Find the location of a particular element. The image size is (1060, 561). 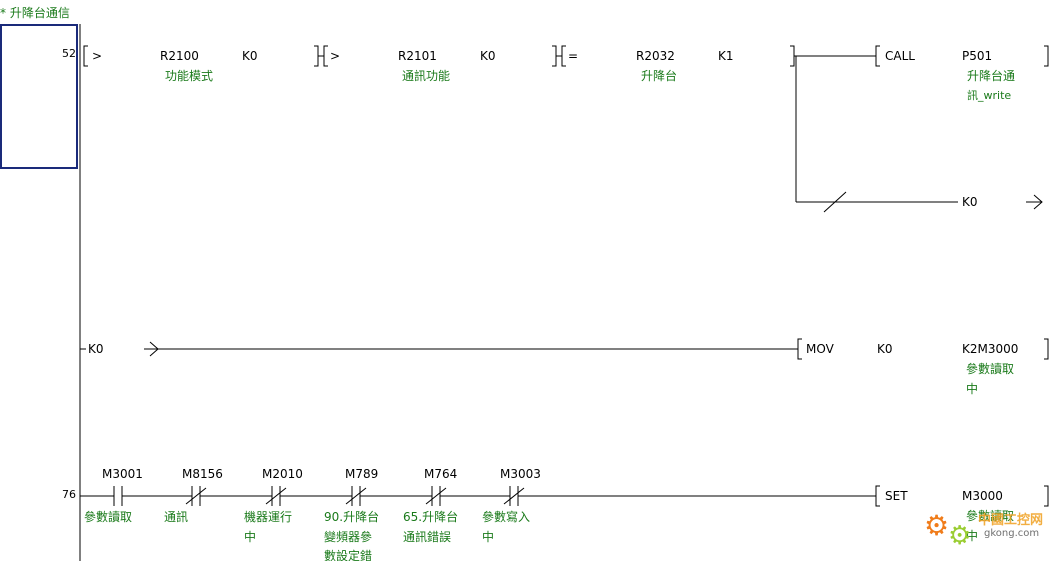

rung-input-label: K0 is located at coordinates (96, 349).